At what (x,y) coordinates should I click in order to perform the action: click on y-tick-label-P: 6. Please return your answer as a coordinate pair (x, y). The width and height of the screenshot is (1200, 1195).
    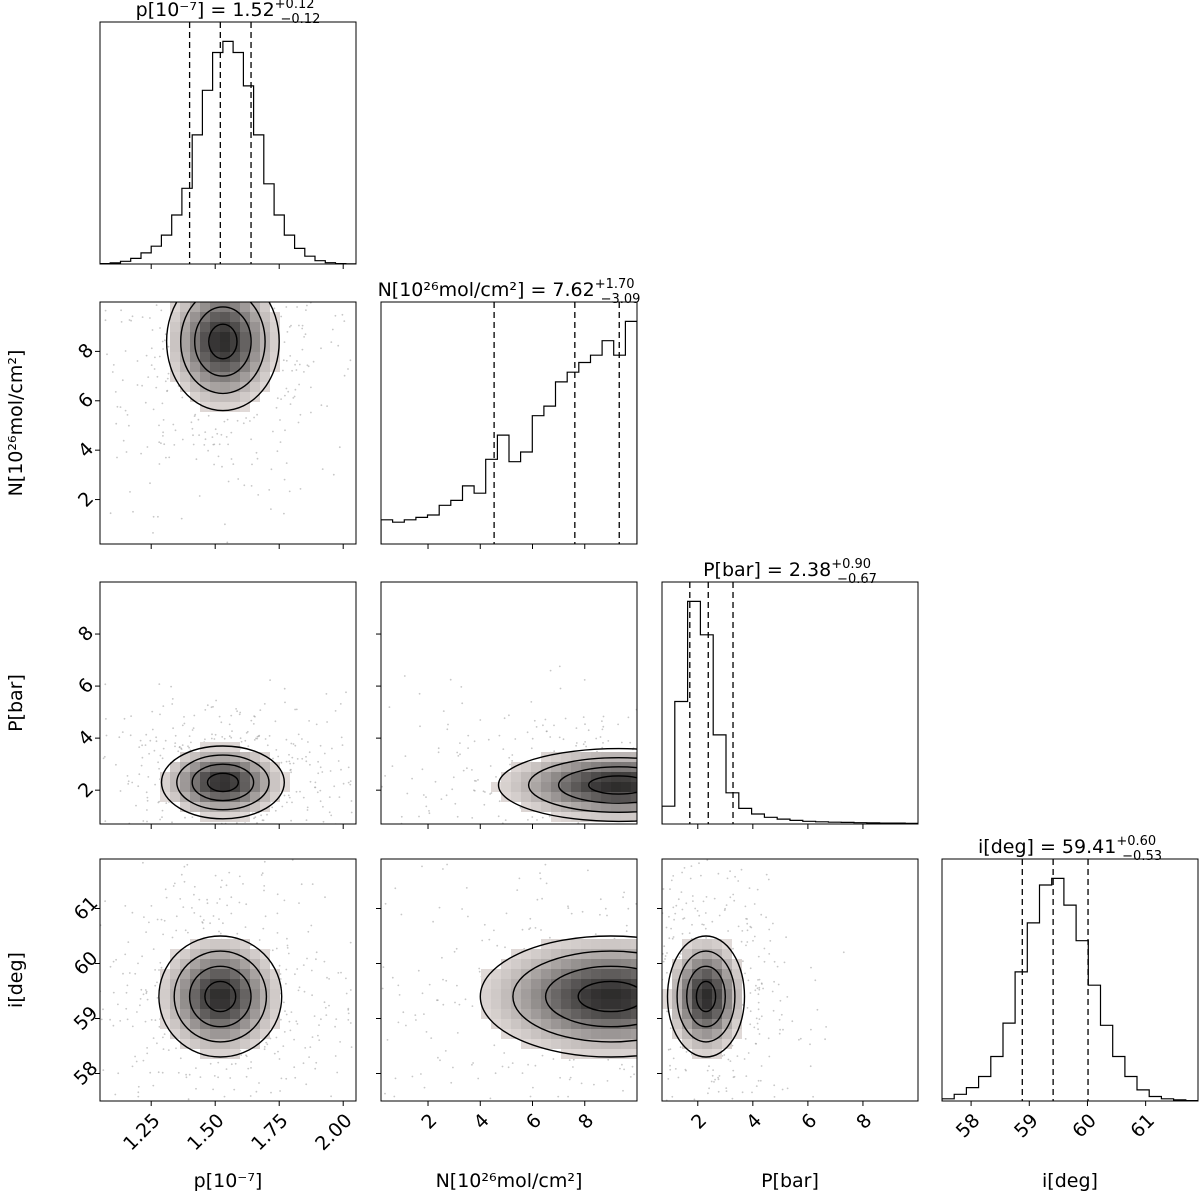
    Looking at the image, I should click on (86, 686).